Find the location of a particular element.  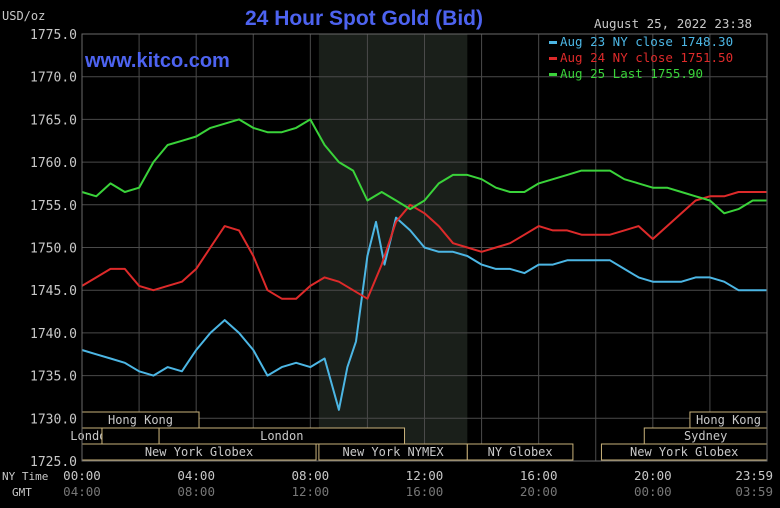

y-tick-label: 1755.0 is located at coordinates (53, 206).